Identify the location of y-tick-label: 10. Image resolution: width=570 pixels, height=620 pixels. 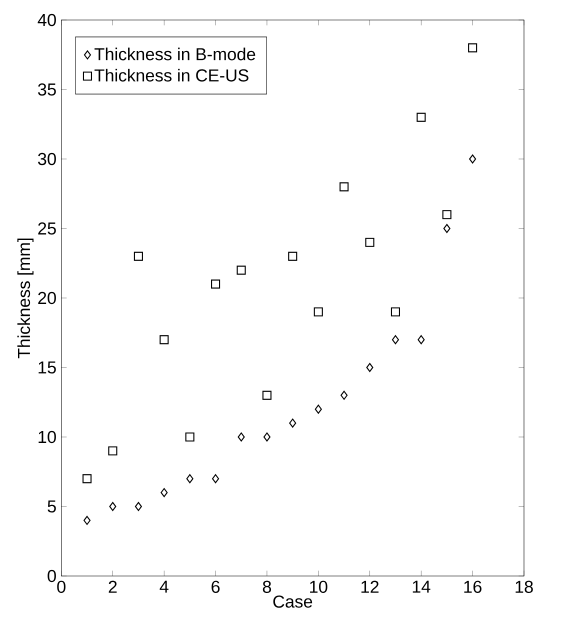
(47, 437).